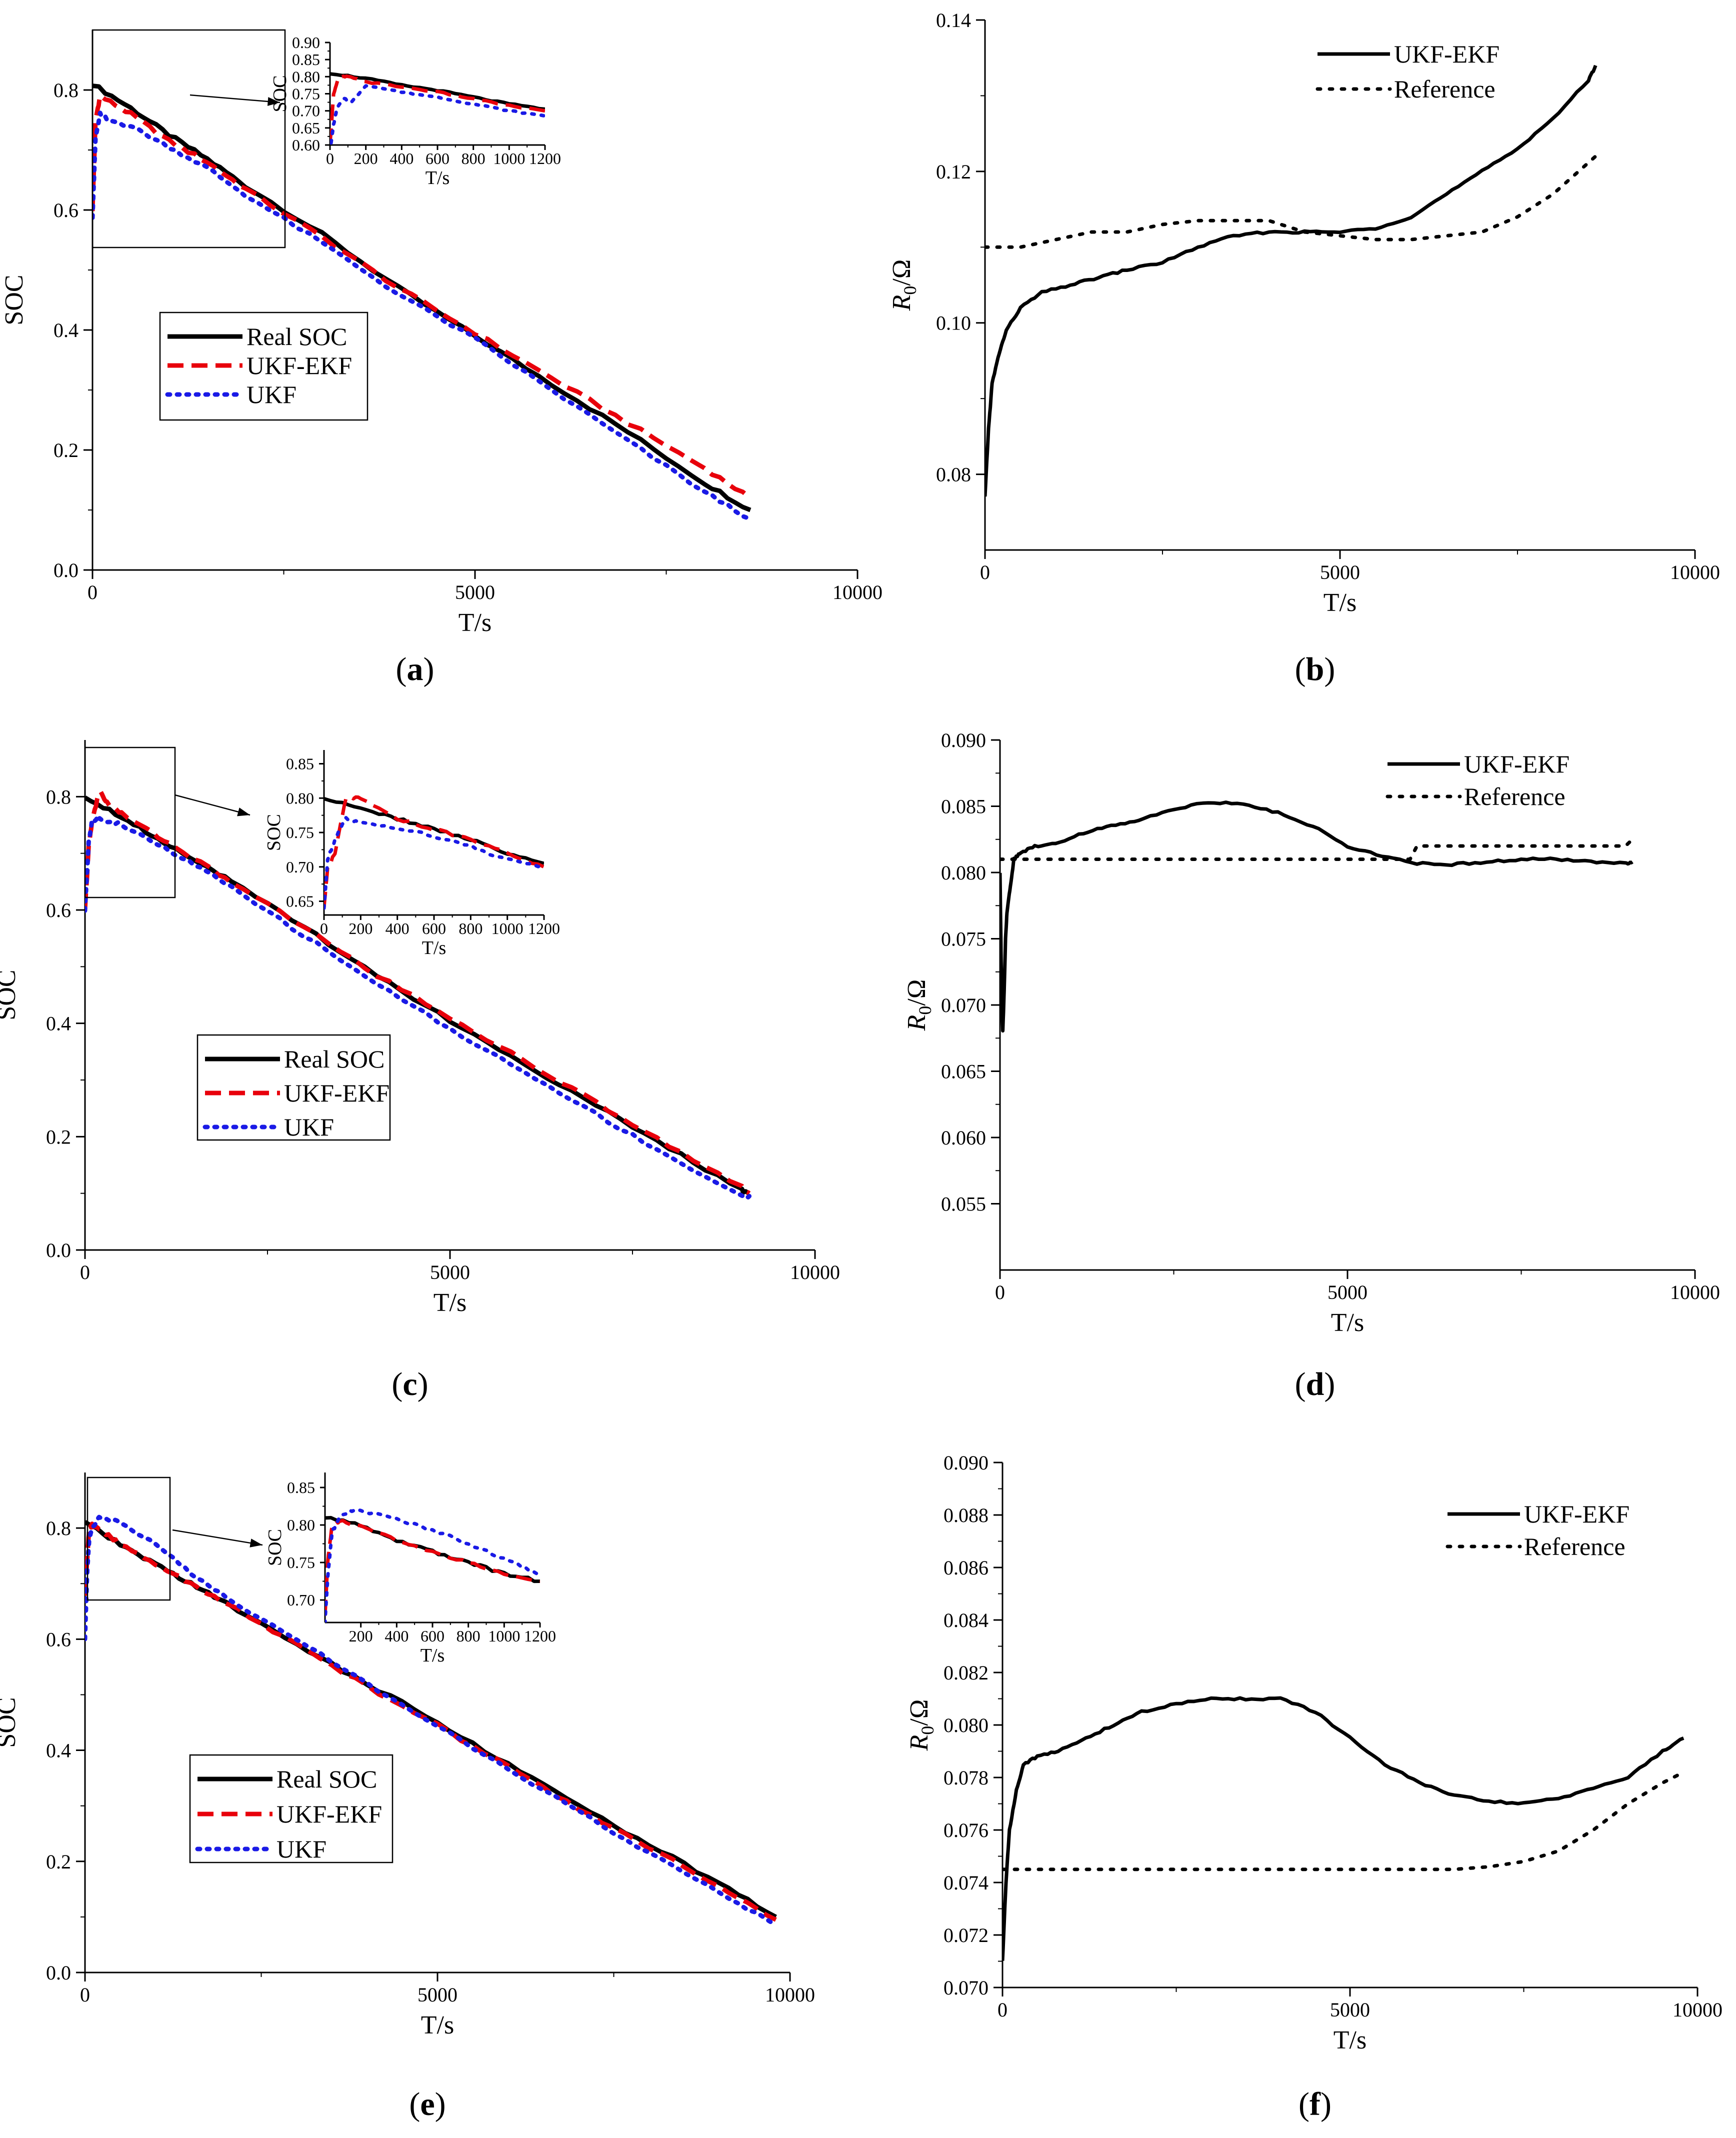 The height and width of the screenshot is (2138, 1736). Describe the element at coordinates (212, 805) in the screenshot. I see `panel-c-zoom-arrow` at that location.